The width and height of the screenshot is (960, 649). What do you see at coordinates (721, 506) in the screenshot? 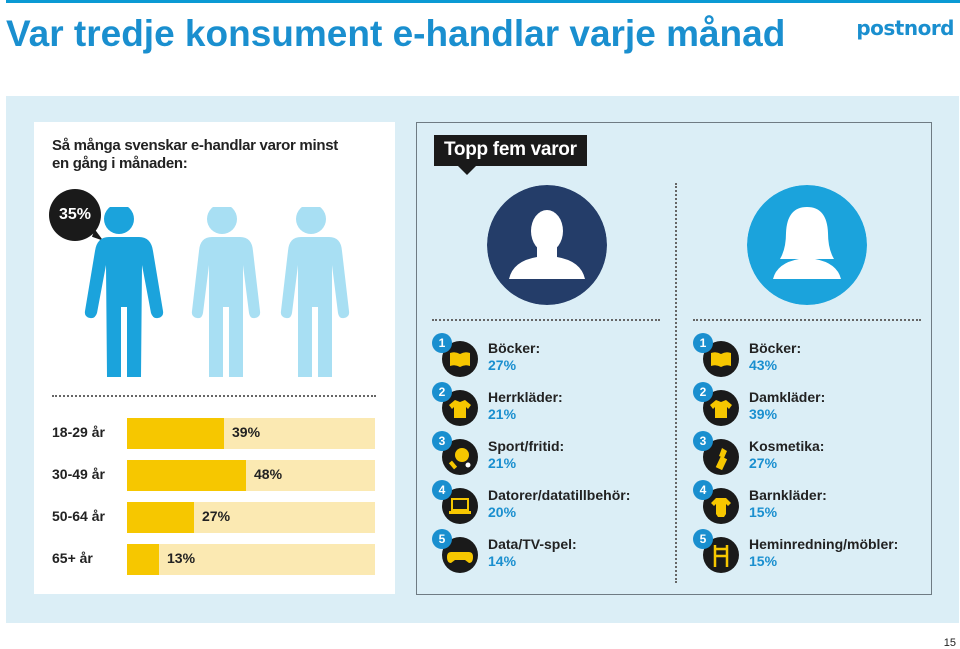
I see `baby-bodysuit-icon` at bounding box center [721, 506].